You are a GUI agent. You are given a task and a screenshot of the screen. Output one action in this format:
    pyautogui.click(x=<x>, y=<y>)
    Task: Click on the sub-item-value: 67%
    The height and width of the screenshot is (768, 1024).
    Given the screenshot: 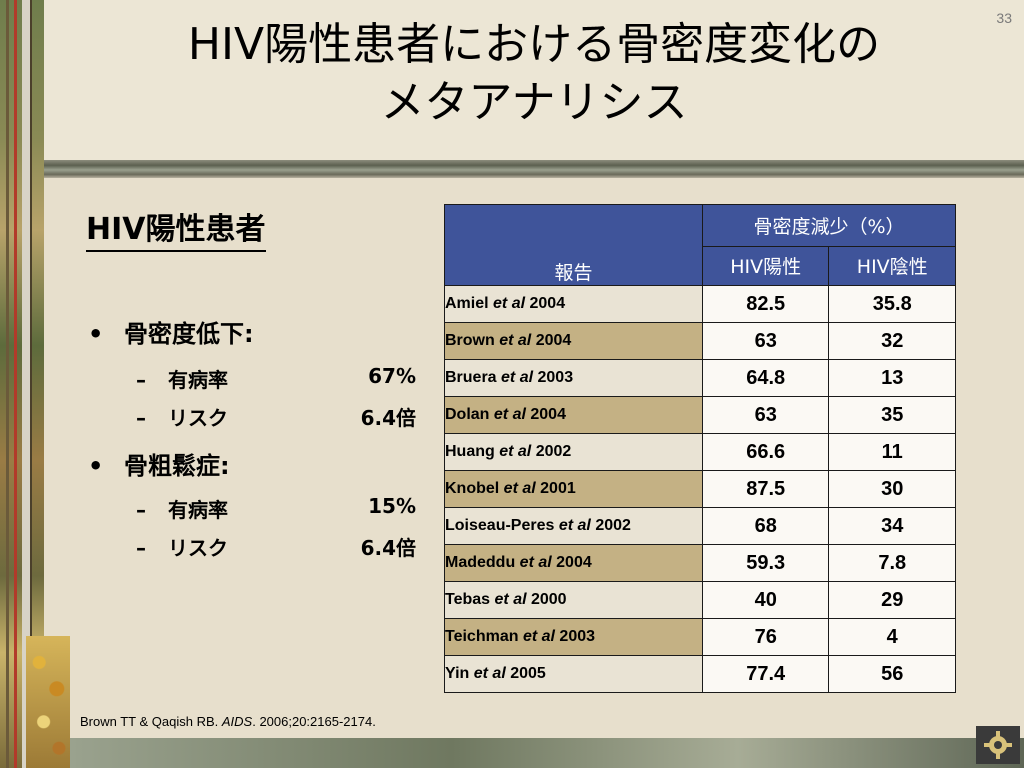 What is the action you would take?
    pyautogui.click(x=392, y=376)
    